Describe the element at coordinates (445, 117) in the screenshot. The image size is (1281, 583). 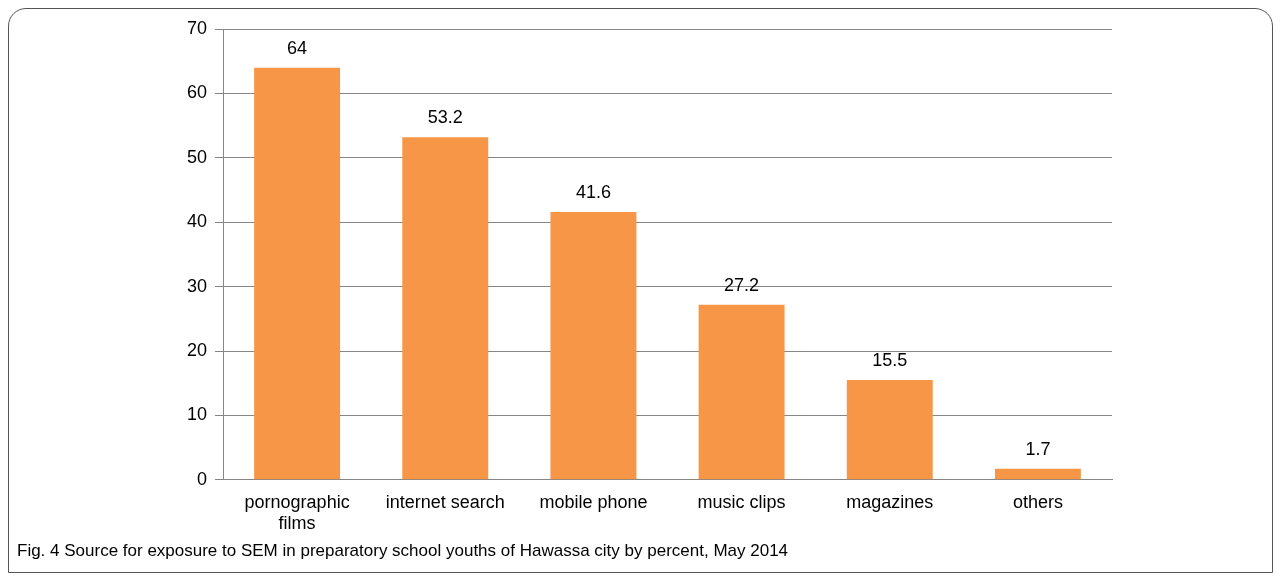
I see `data-label: 53.2` at that location.